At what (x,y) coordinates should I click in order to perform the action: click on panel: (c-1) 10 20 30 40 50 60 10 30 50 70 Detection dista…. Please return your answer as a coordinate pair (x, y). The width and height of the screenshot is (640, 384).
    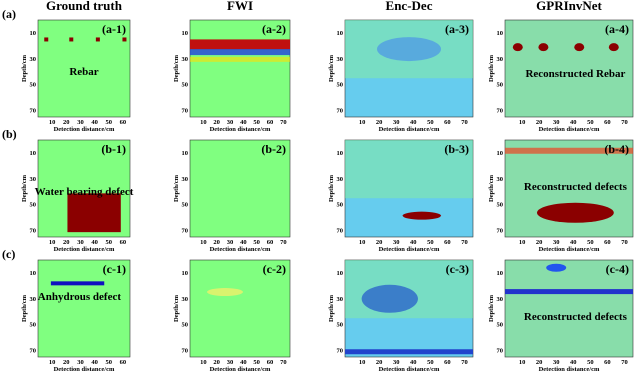
    Looking at the image, I should click on (76, 316).